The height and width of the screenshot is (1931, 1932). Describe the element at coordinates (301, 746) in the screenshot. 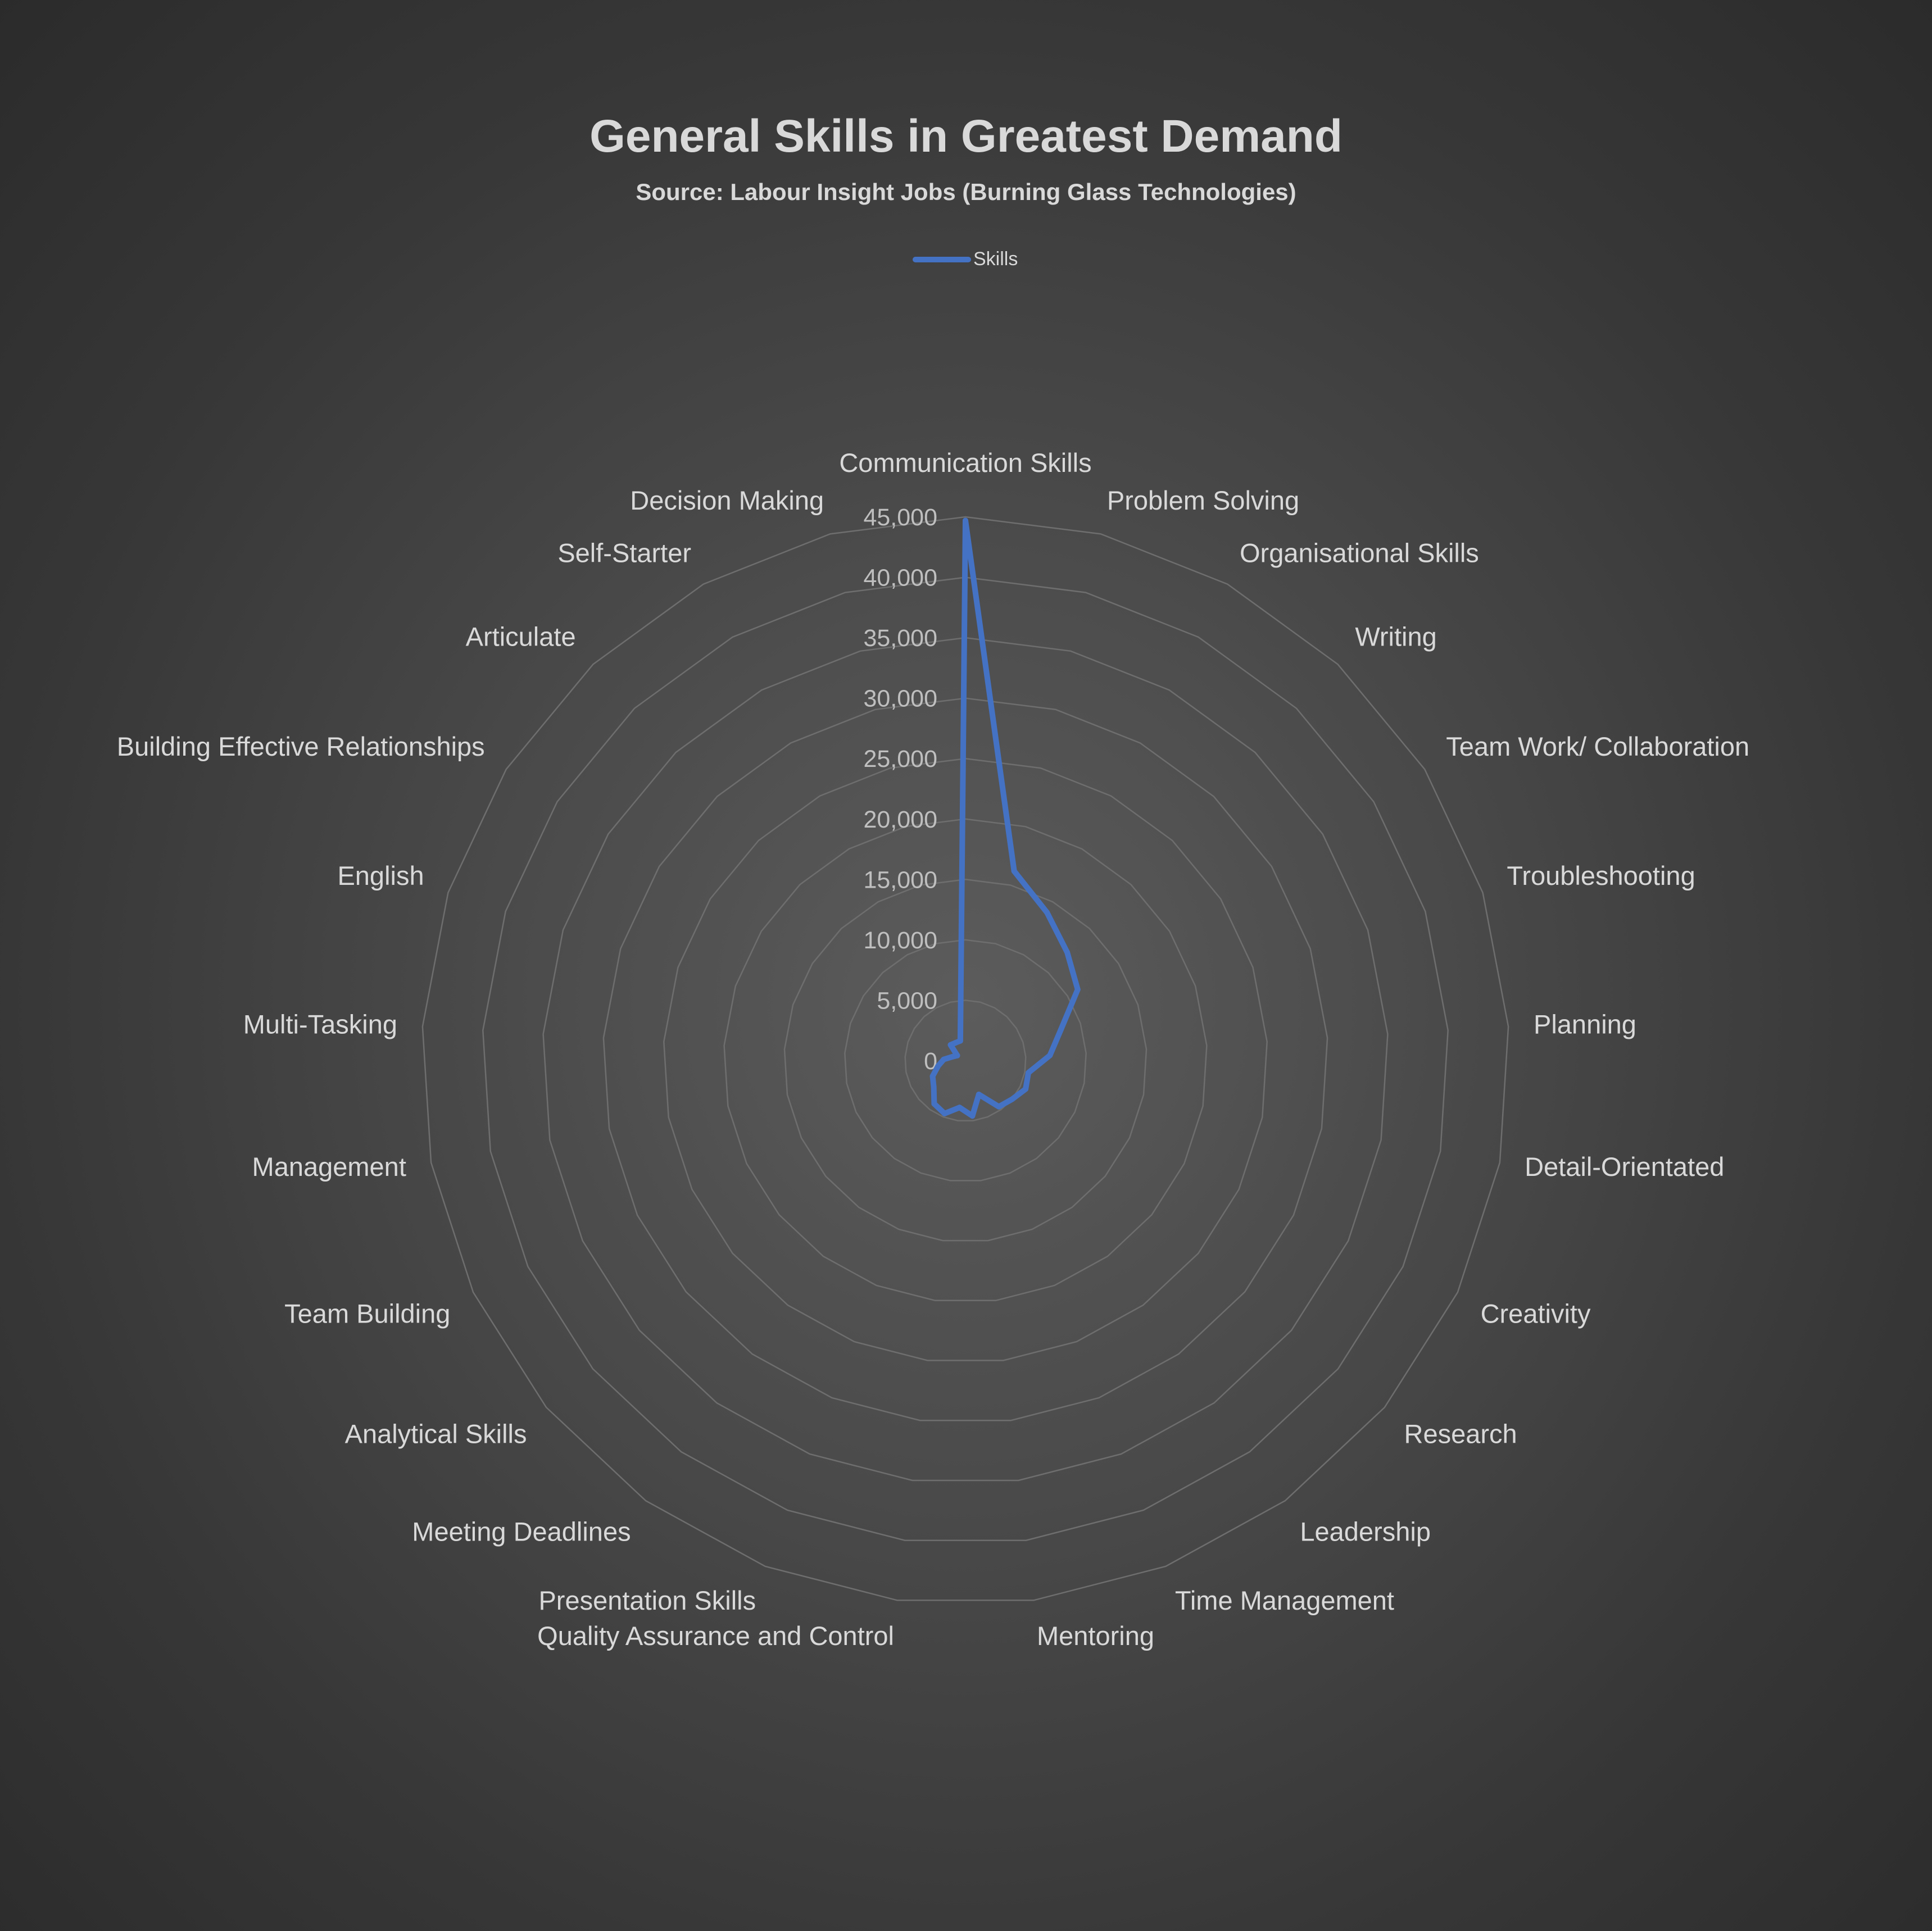

I see `category-label: Building Effective Relationships` at that location.